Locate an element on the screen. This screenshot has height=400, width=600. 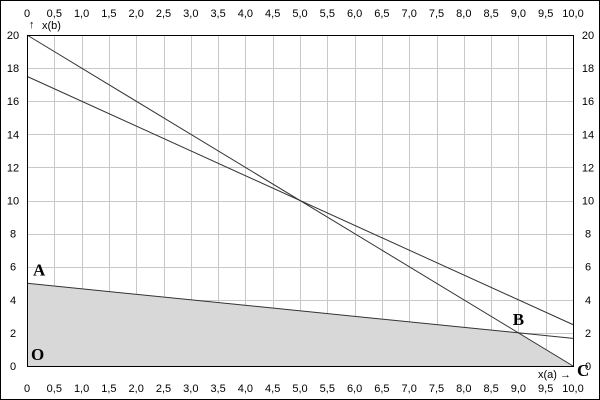
x-tick-label-top: 2,0 is located at coordinates (136, 14).